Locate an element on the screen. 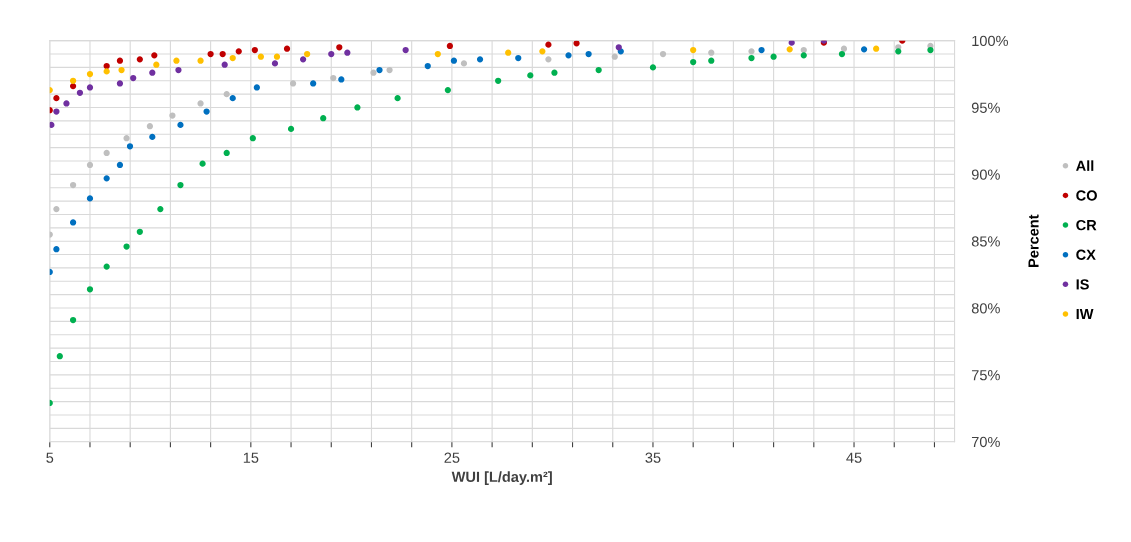 The height and width of the screenshot is (542, 1131). x-tick-label: 25 is located at coordinates (452, 457).